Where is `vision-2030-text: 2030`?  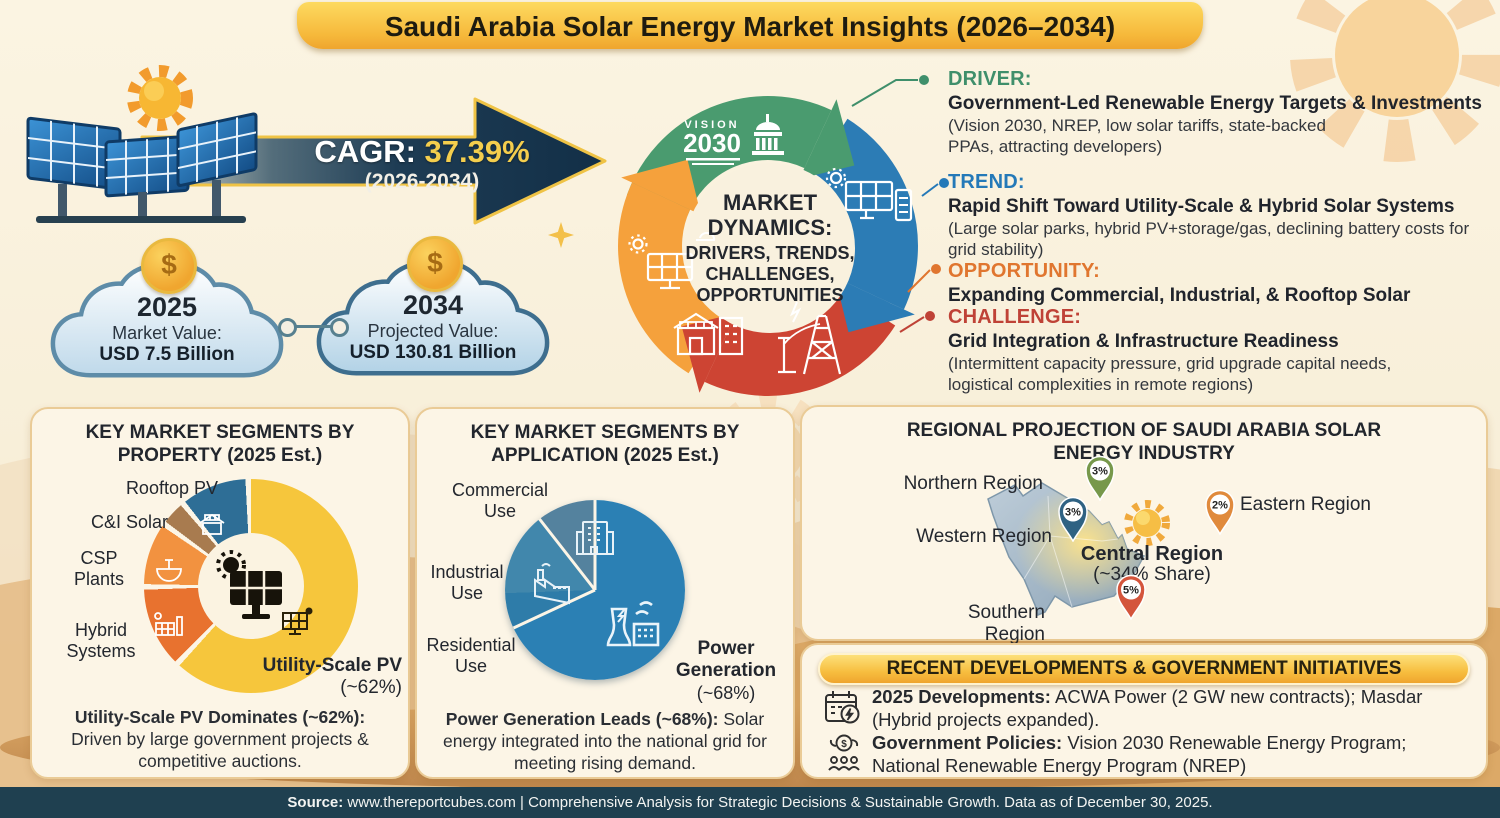
vision-2030-text: 2030 is located at coordinates (712, 143).